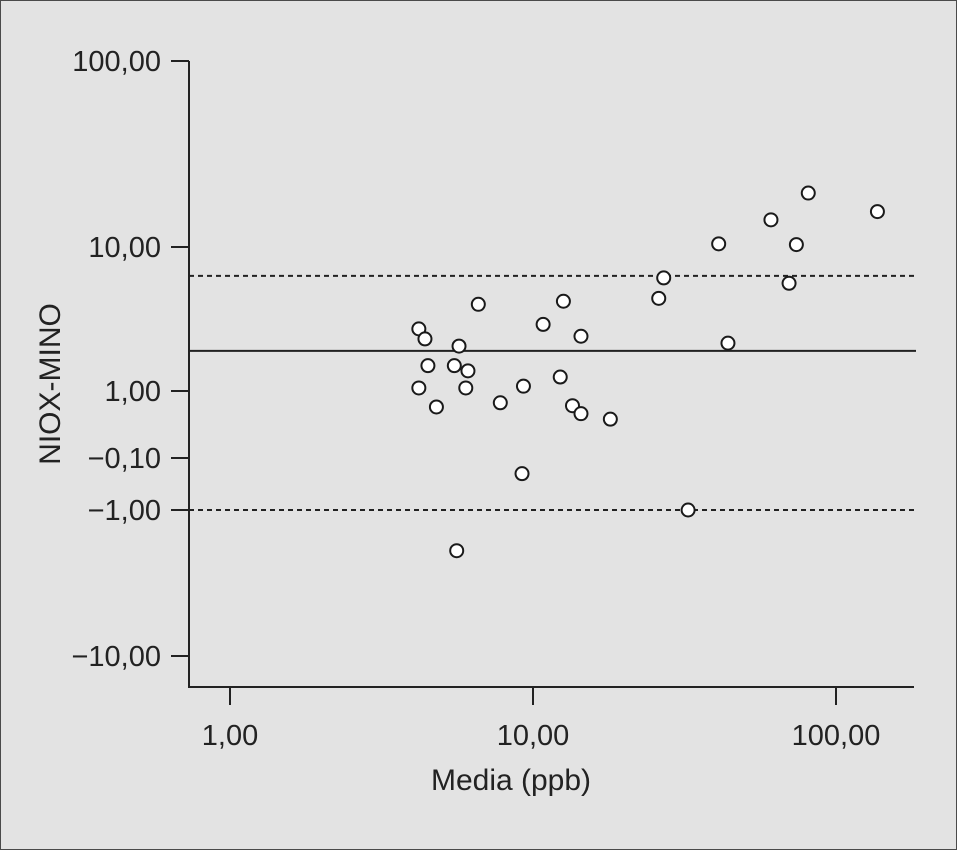  Describe the element at coordinates (133, 392) in the screenshot. I see `y-tick-label: 1,00` at that location.